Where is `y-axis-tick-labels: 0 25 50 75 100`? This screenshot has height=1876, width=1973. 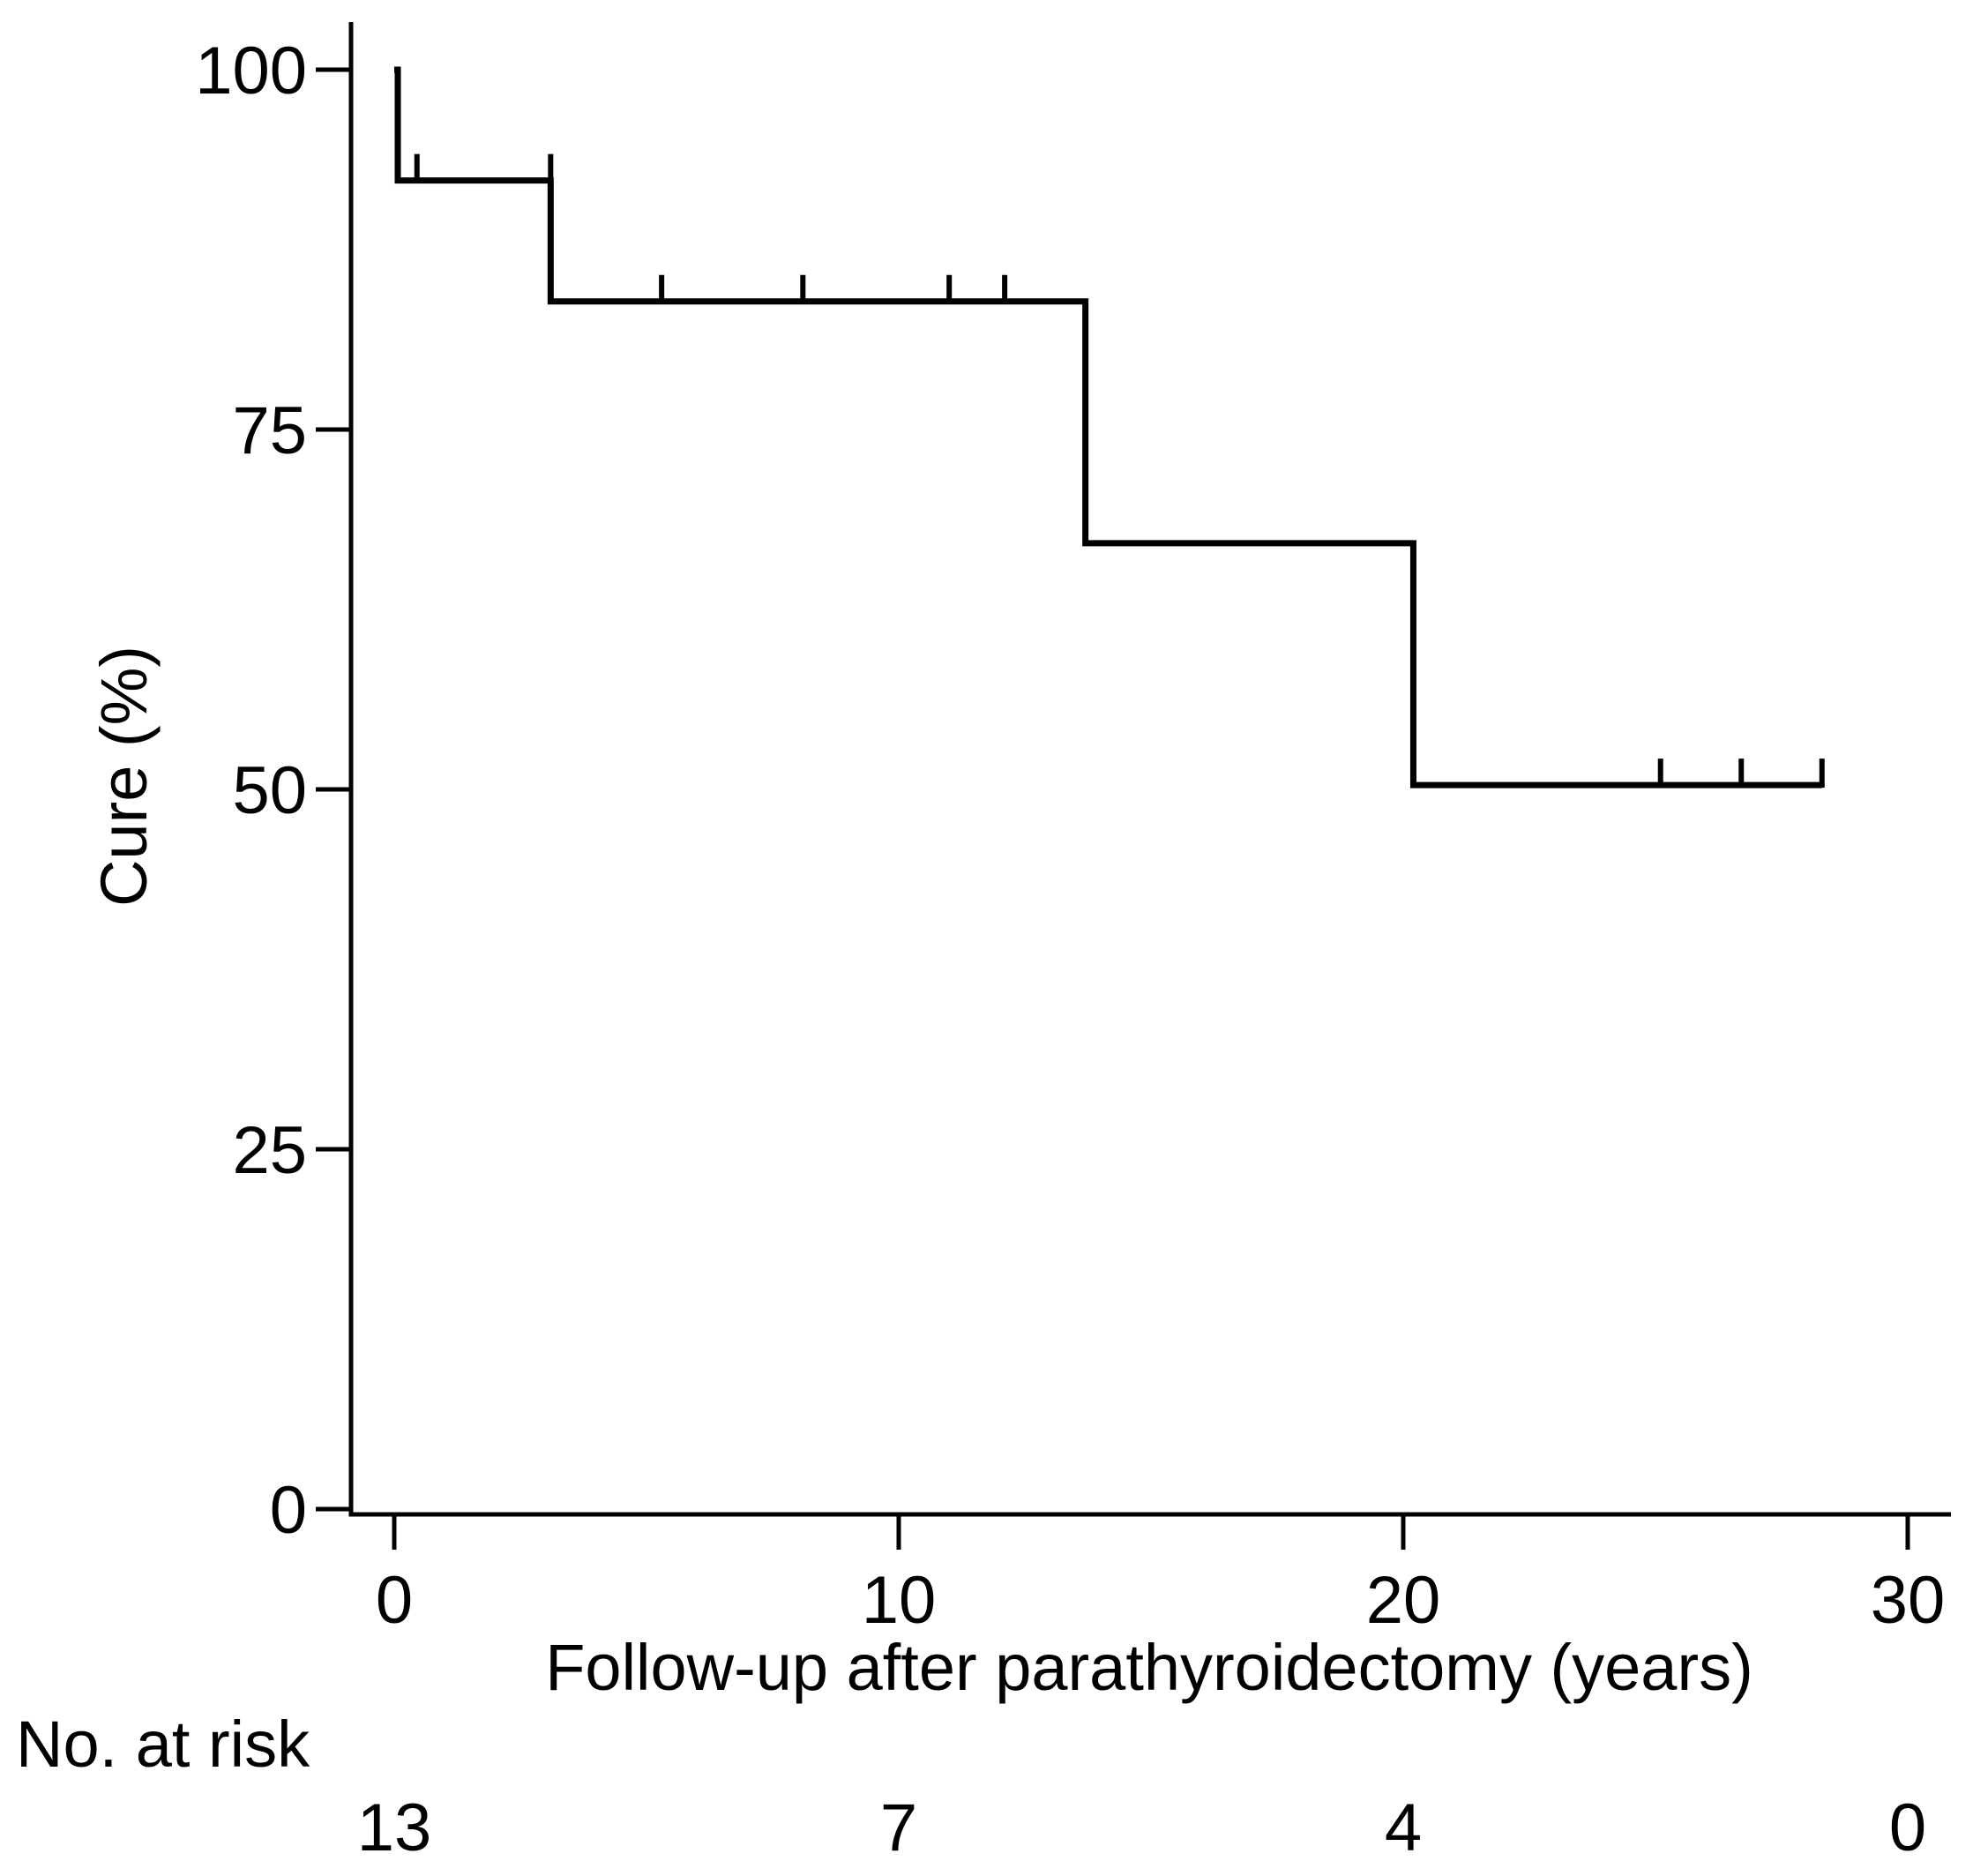 y-axis-tick-labels: 0 25 50 75 100 is located at coordinates (251, 791).